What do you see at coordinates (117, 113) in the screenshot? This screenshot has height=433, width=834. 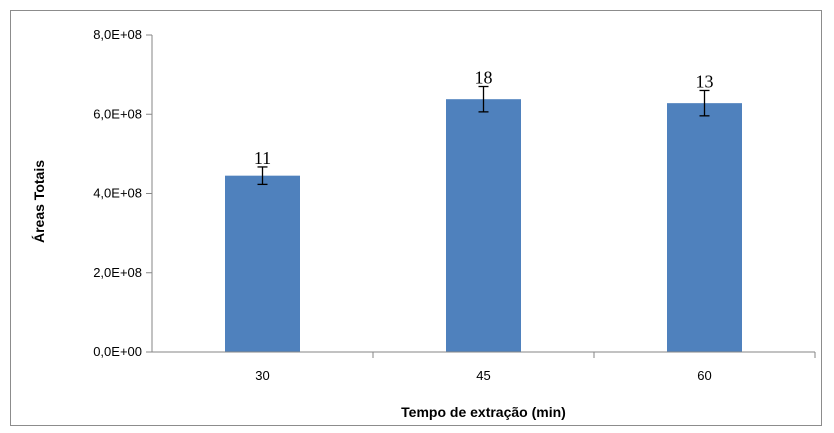 I see `y-tick-label: 6,0E+08` at bounding box center [117, 113].